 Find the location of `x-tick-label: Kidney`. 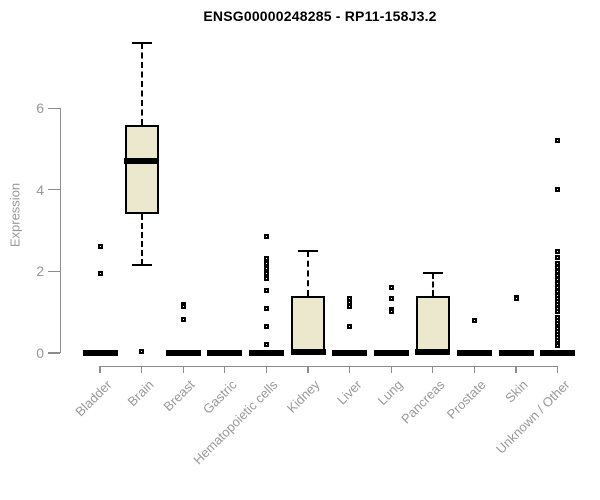

x-tick-label: Kidney is located at coordinates (303, 396).